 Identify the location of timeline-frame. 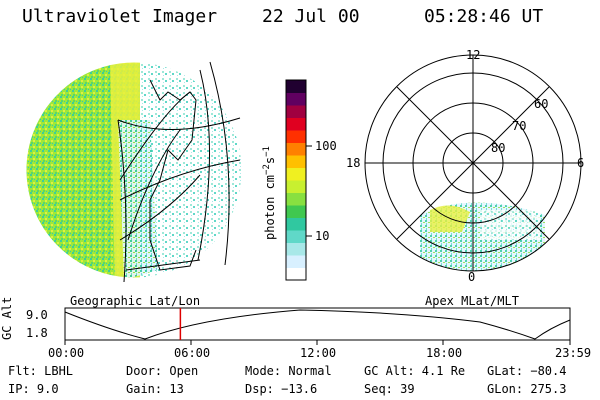
(317, 324).